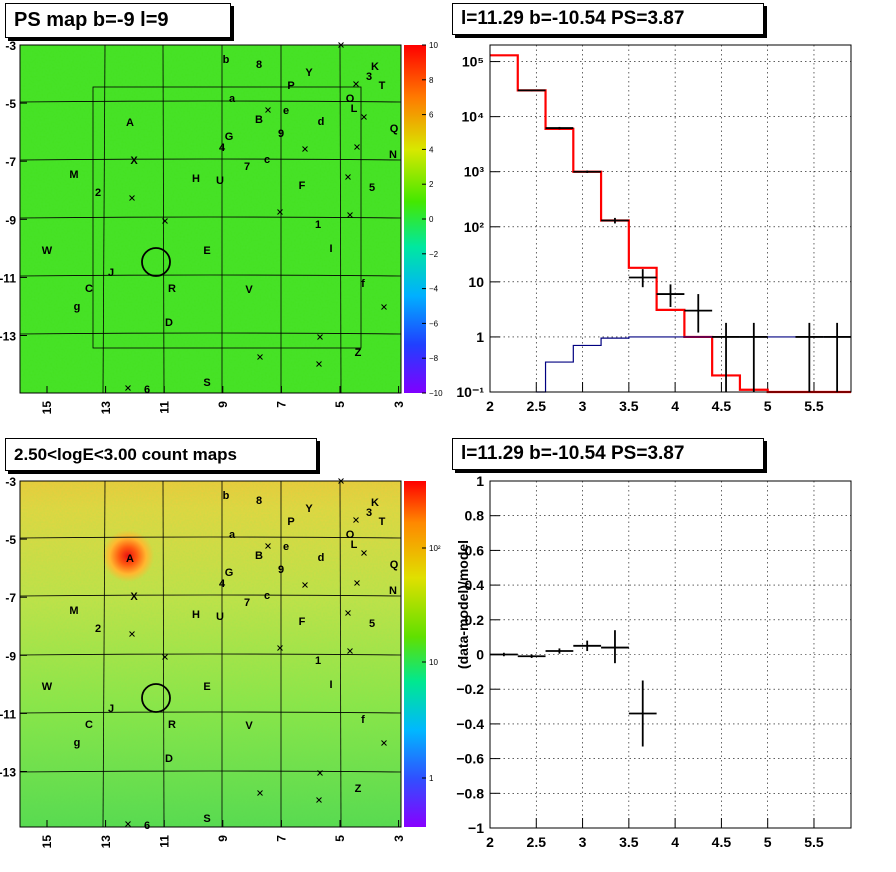 The width and height of the screenshot is (896, 872). What do you see at coordinates (89, 289) in the screenshot?
I see `source-label: C` at bounding box center [89, 289].